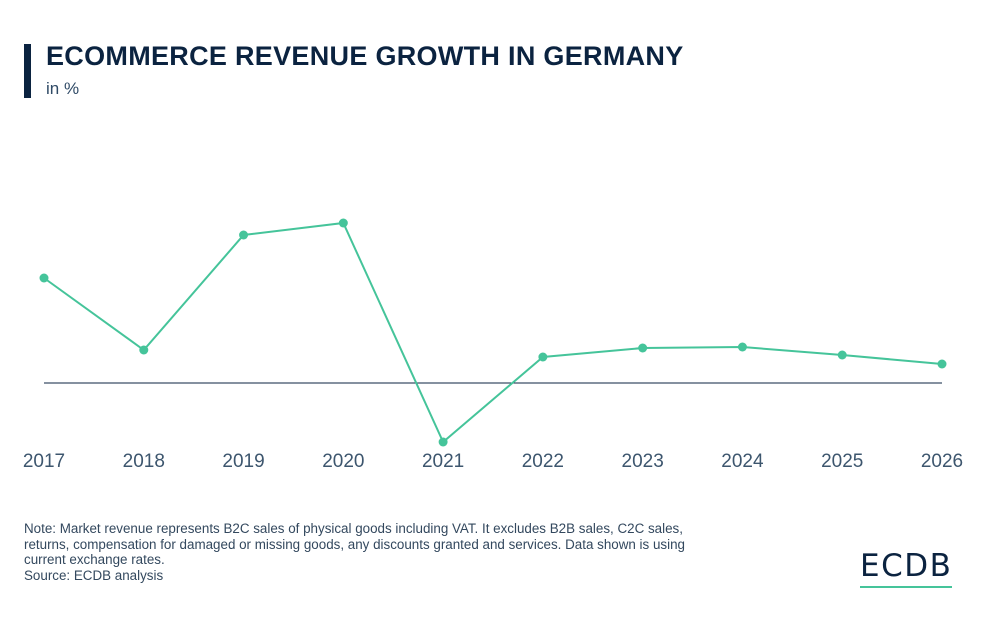  What do you see at coordinates (543, 461) in the screenshot?
I see `x-tick-label-2022: 2022` at bounding box center [543, 461].